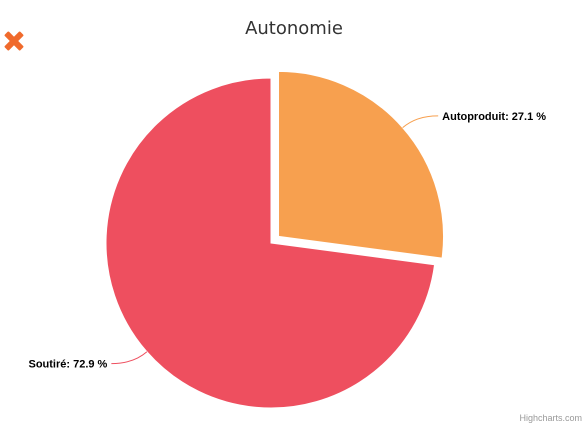  What do you see at coordinates (494, 117) in the screenshot?
I see `data-label-autoproduit: Autoproduit: 27.1 %` at bounding box center [494, 117].